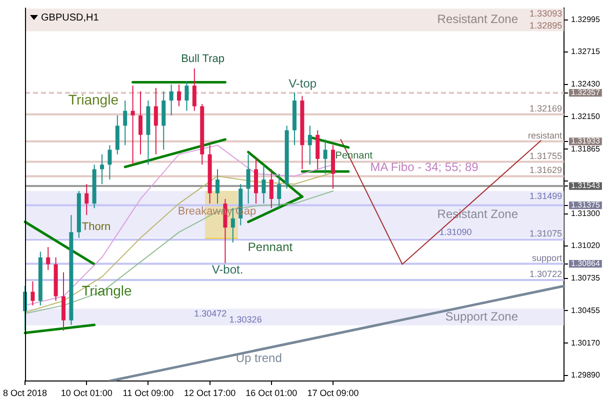 The image size is (610, 400). I want to click on annotation: MA Fibo - 34; 55; 89, so click(424, 167).